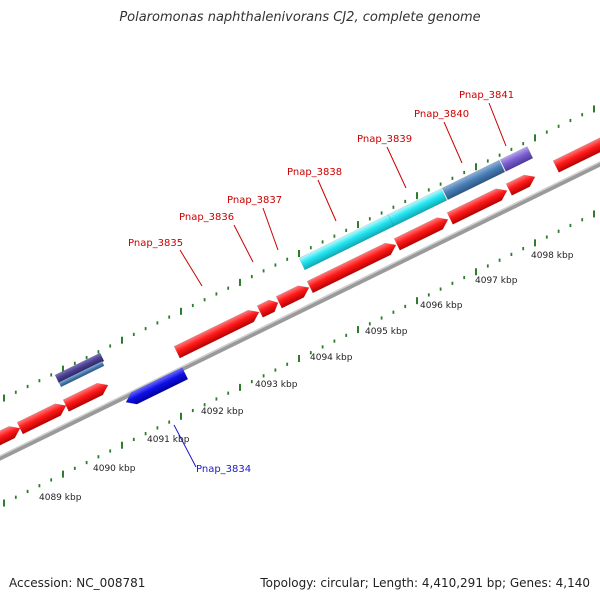 The image size is (600, 600). What do you see at coordinates (168, 440) in the screenshot?
I see `scale-label: 4091 kbp` at bounding box center [168, 440].